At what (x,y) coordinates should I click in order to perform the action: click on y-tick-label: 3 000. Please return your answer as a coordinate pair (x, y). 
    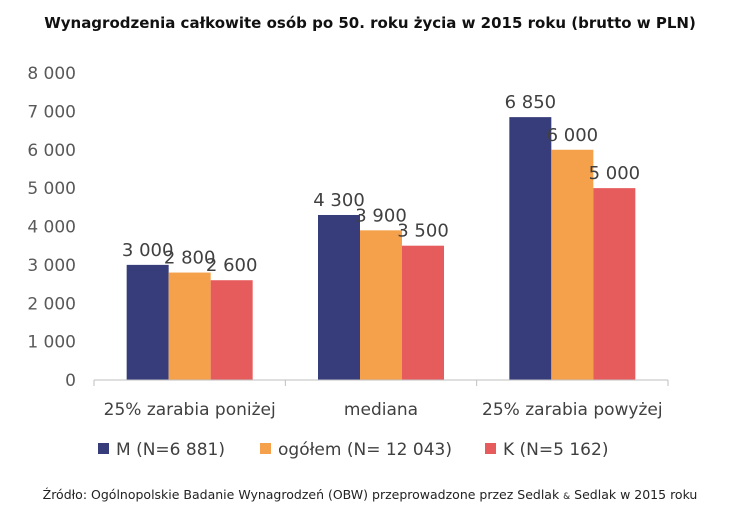
    Looking at the image, I should click on (51, 266).